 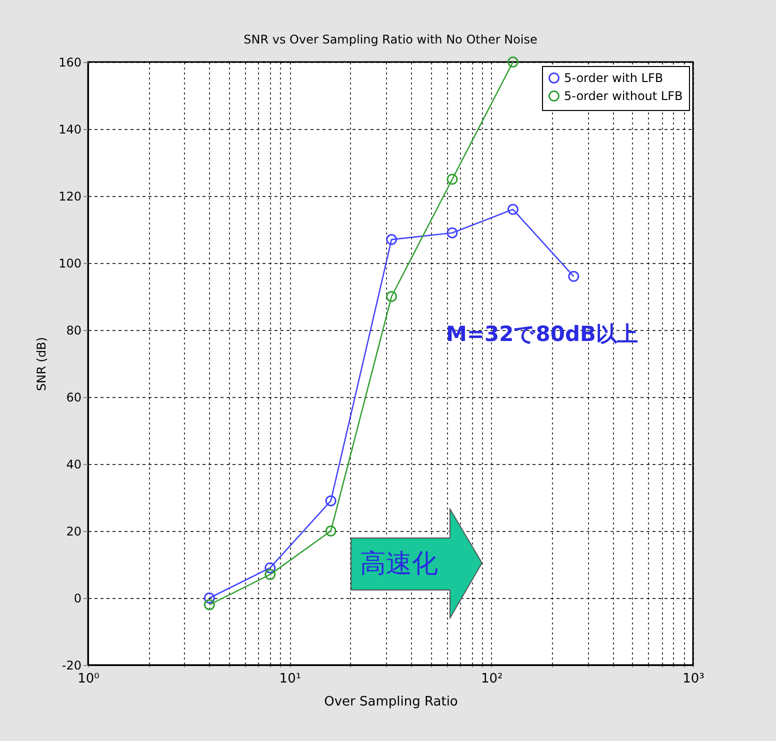 I want to click on x-tick-label: 10³, so click(x=693, y=679).